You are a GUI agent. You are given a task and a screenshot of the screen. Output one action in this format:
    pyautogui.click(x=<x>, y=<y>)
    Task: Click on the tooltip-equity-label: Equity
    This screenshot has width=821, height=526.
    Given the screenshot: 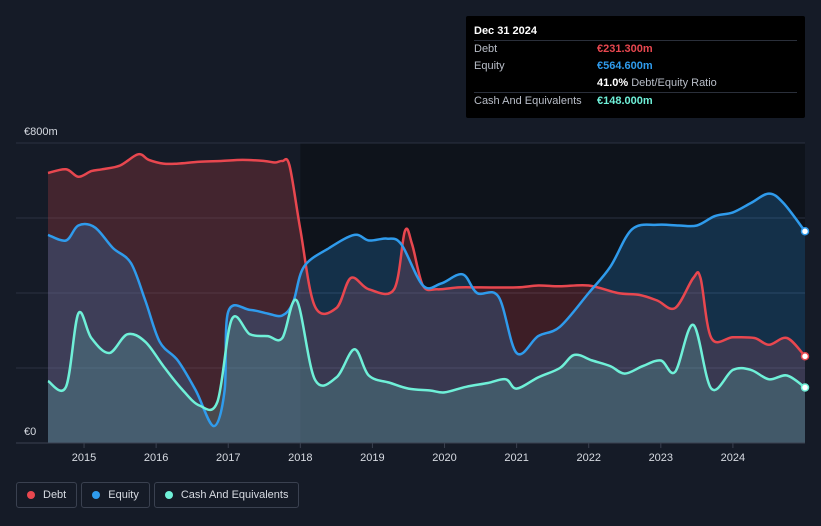 What is the action you would take?
    pyautogui.click(x=489, y=66)
    